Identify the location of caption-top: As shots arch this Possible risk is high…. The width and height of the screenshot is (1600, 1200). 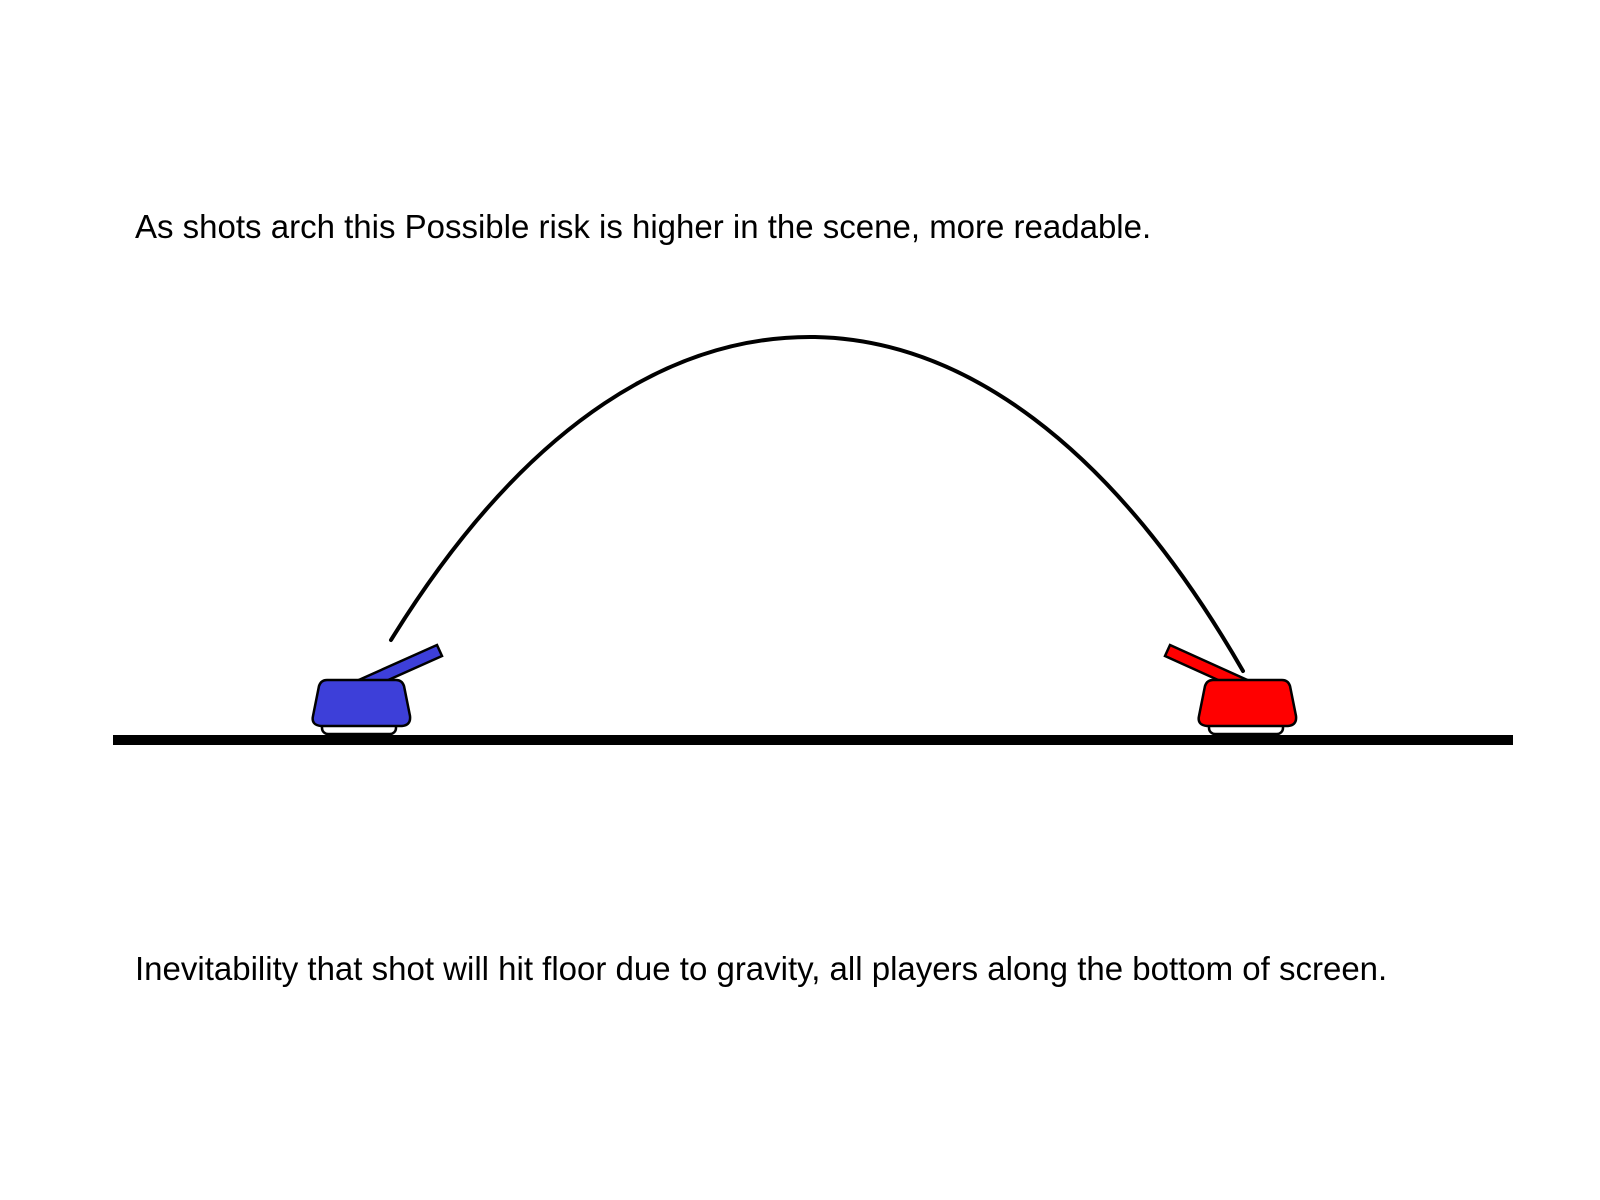
(643, 226).